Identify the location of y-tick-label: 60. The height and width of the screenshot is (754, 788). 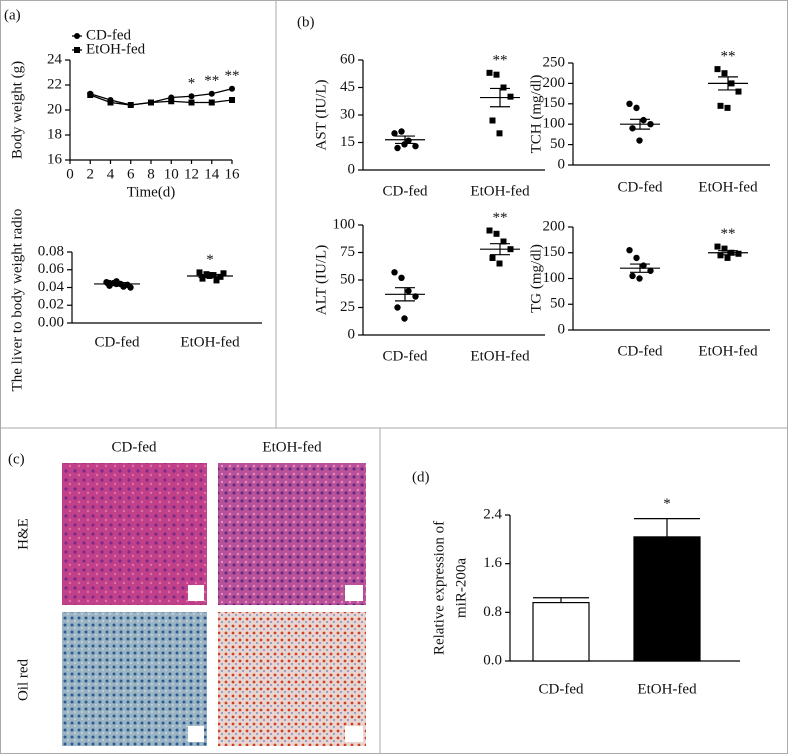
(347, 59).